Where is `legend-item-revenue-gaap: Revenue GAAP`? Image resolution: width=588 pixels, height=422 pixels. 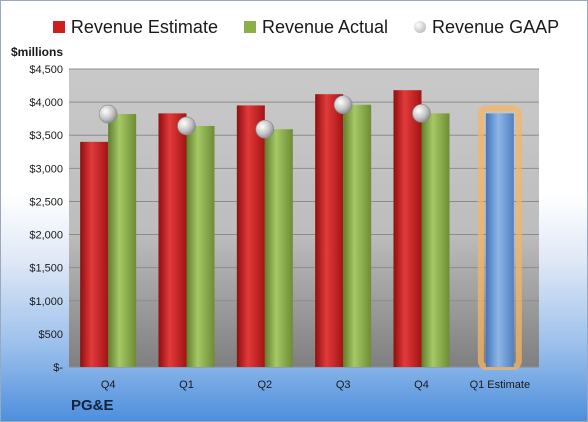 legend-item-revenue-gaap: Revenue GAAP is located at coordinates (486, 27).